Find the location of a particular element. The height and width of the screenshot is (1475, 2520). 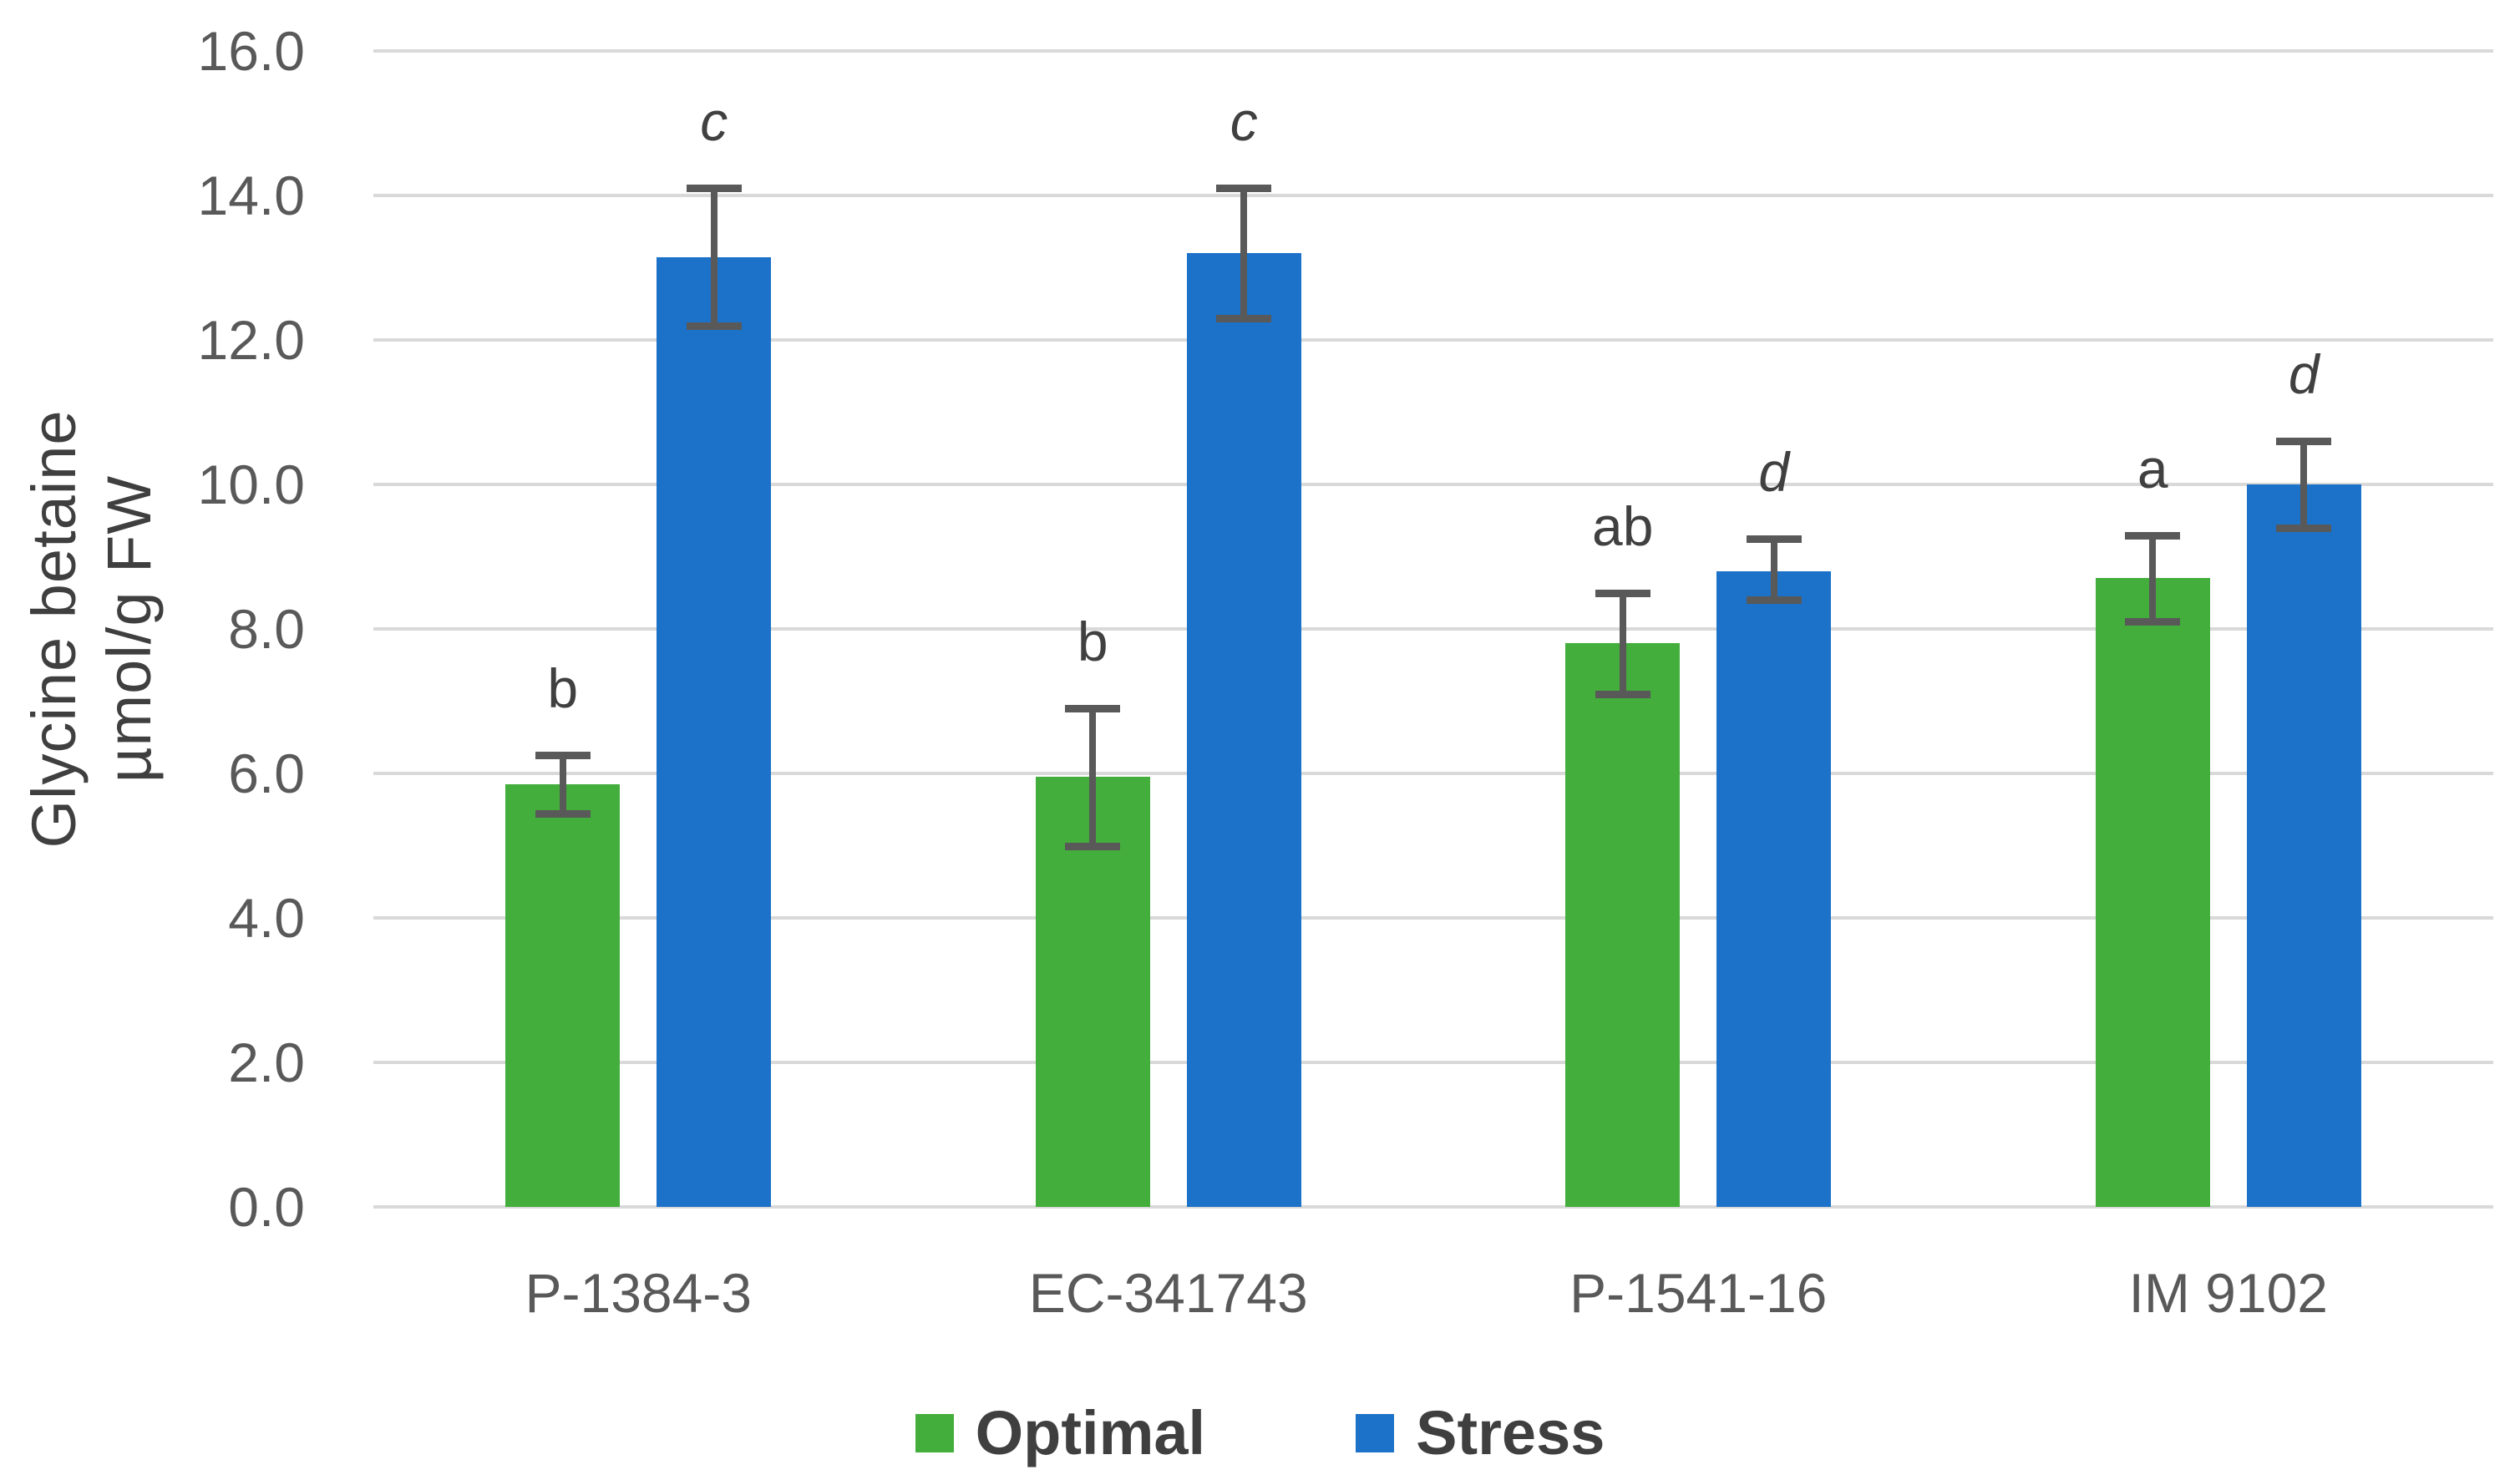

sig-letter-stress-IM 9102: d is located at coordinates (2304, 374).